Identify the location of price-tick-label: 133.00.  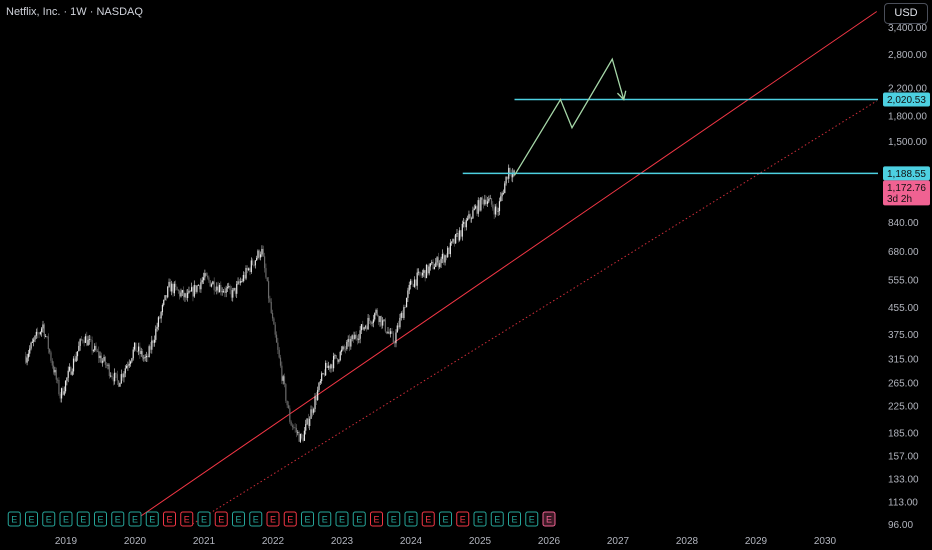
(903, 480).